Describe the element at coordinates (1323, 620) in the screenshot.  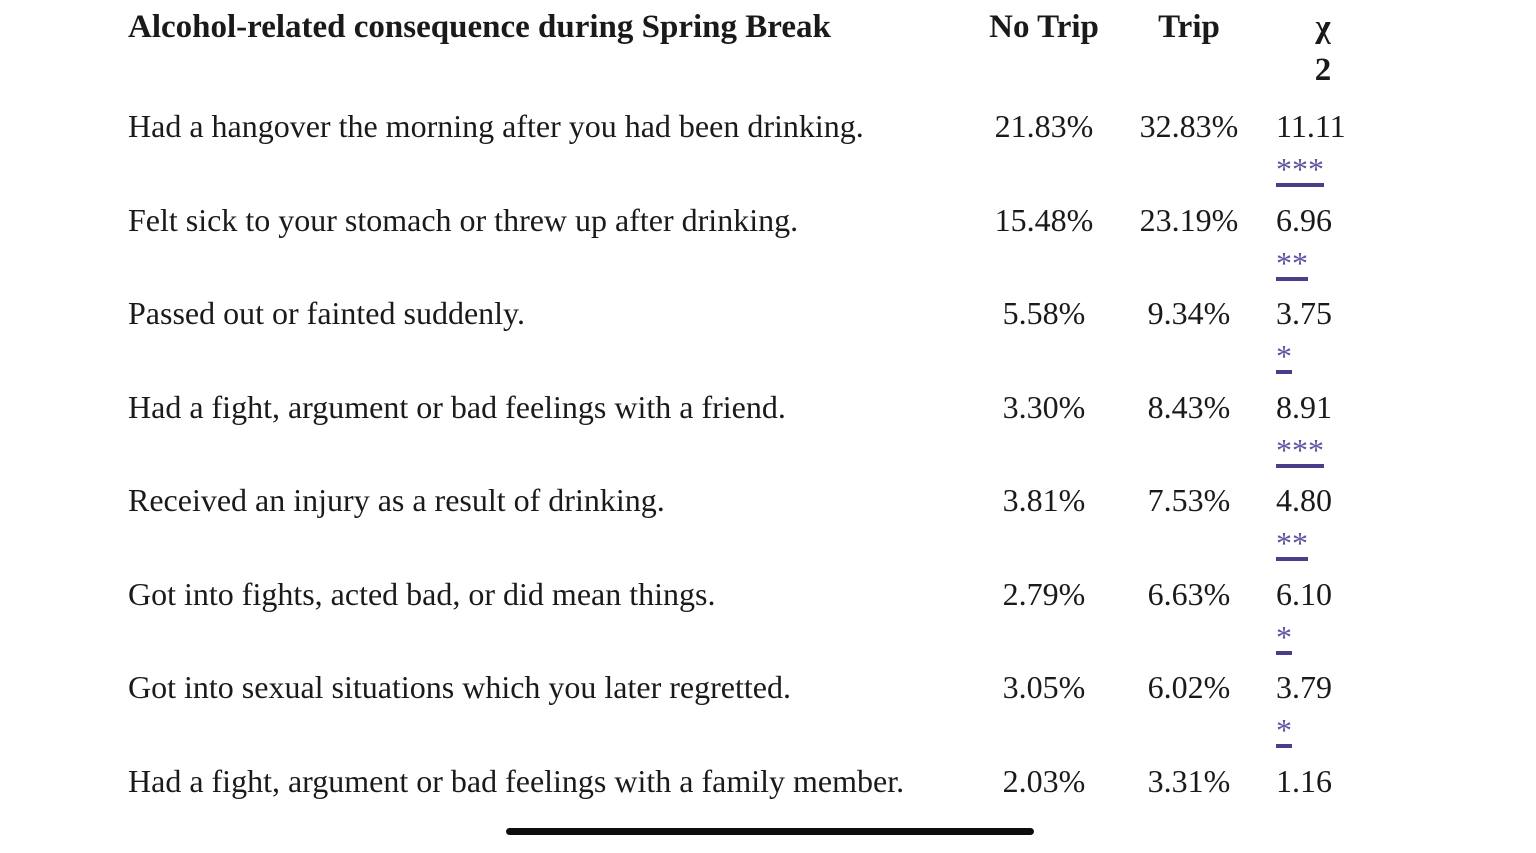
I see `chi-cell: 6.10 *` at that location.